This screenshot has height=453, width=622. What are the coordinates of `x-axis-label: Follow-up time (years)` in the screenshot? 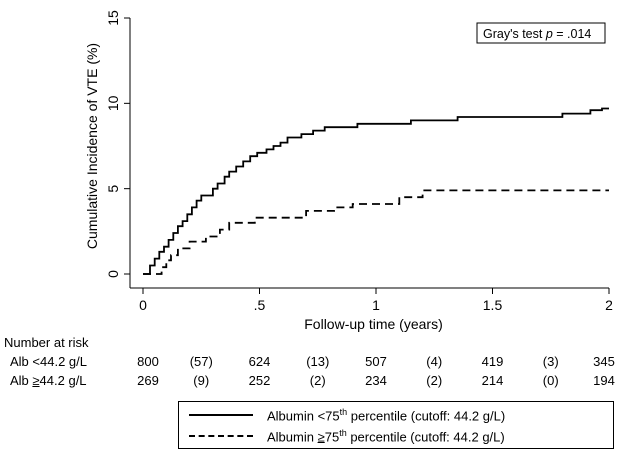 It's located at (373, 324).